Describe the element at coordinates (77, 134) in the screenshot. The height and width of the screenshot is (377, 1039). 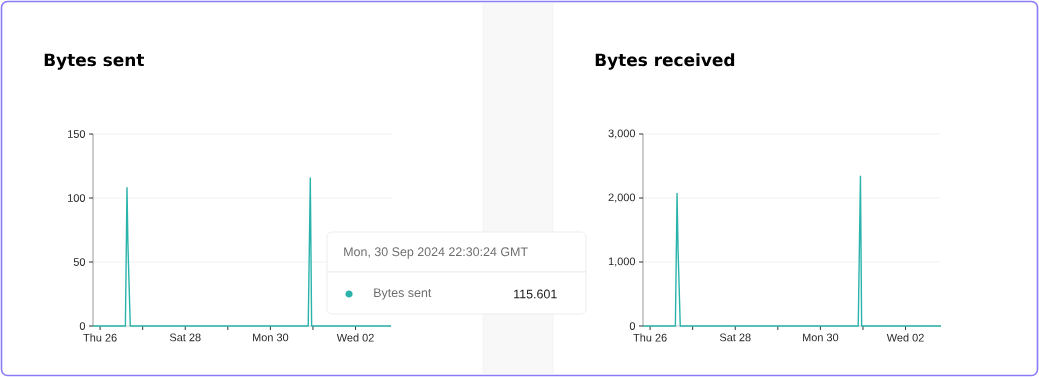
I see `y-tick-label: 150` at that location.